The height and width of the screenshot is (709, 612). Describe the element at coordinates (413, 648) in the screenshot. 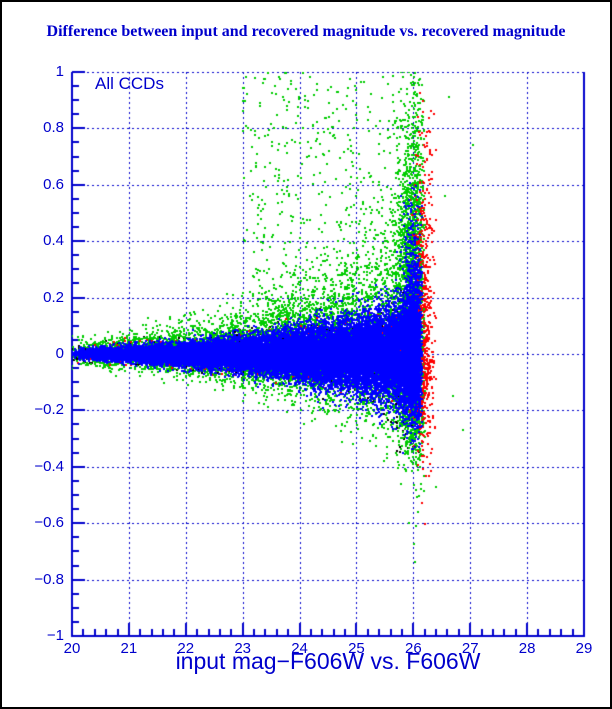

I see `x-tick-label: 26` at that location.